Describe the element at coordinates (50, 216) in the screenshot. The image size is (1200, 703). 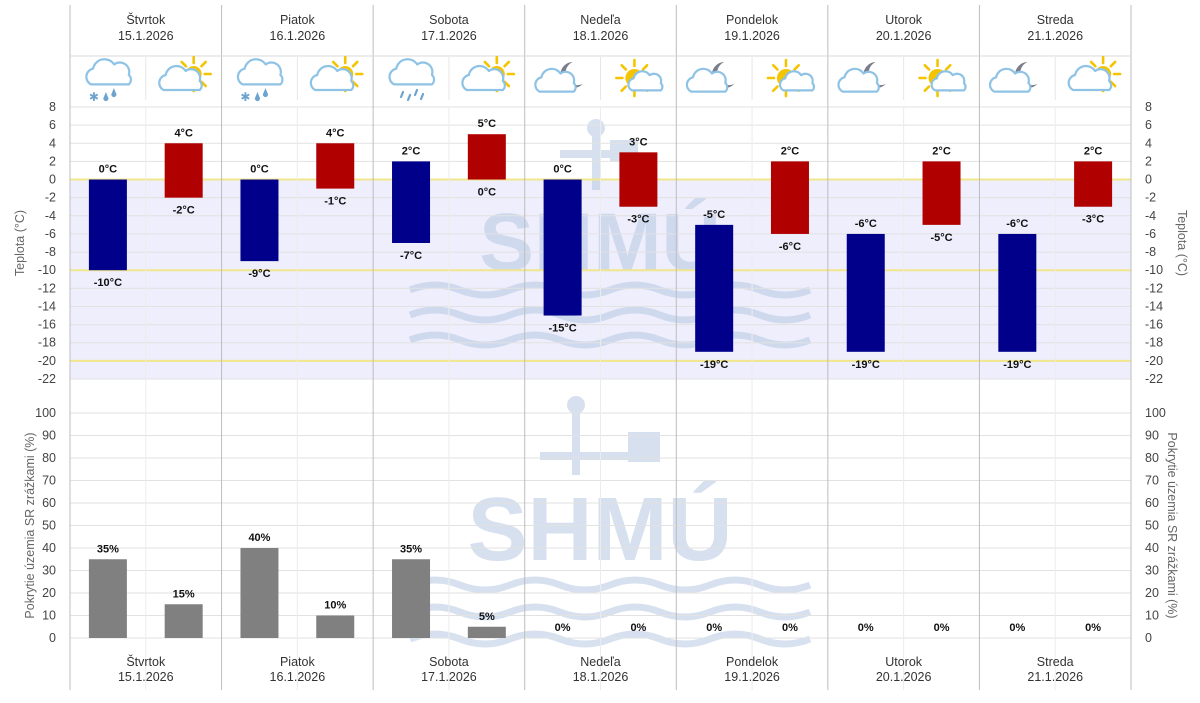
I see `temperature-tick-left: -4` at that location.